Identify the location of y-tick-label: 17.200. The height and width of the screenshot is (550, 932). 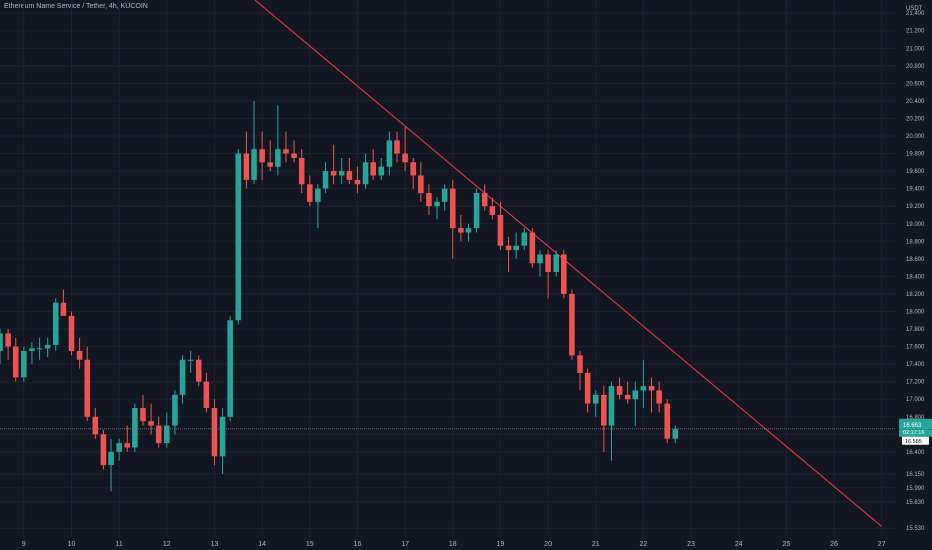
(915, 383).